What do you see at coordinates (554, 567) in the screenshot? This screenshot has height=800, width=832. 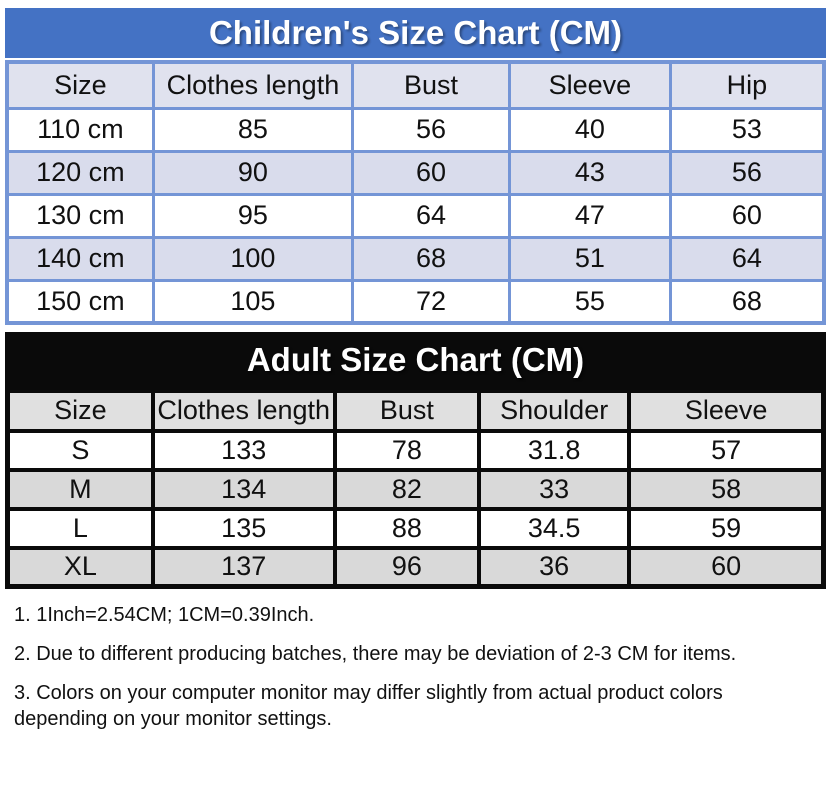 I see `table-cell: 36` at bounding box center [554, 567].